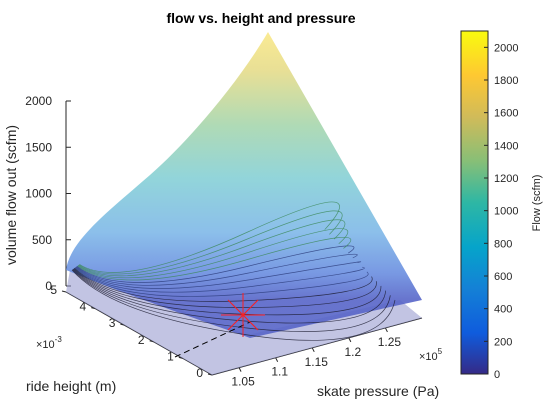  Describe the element at coordinates (53, 290) in the screenshot. I see `y-tick-label: 5` at that location.